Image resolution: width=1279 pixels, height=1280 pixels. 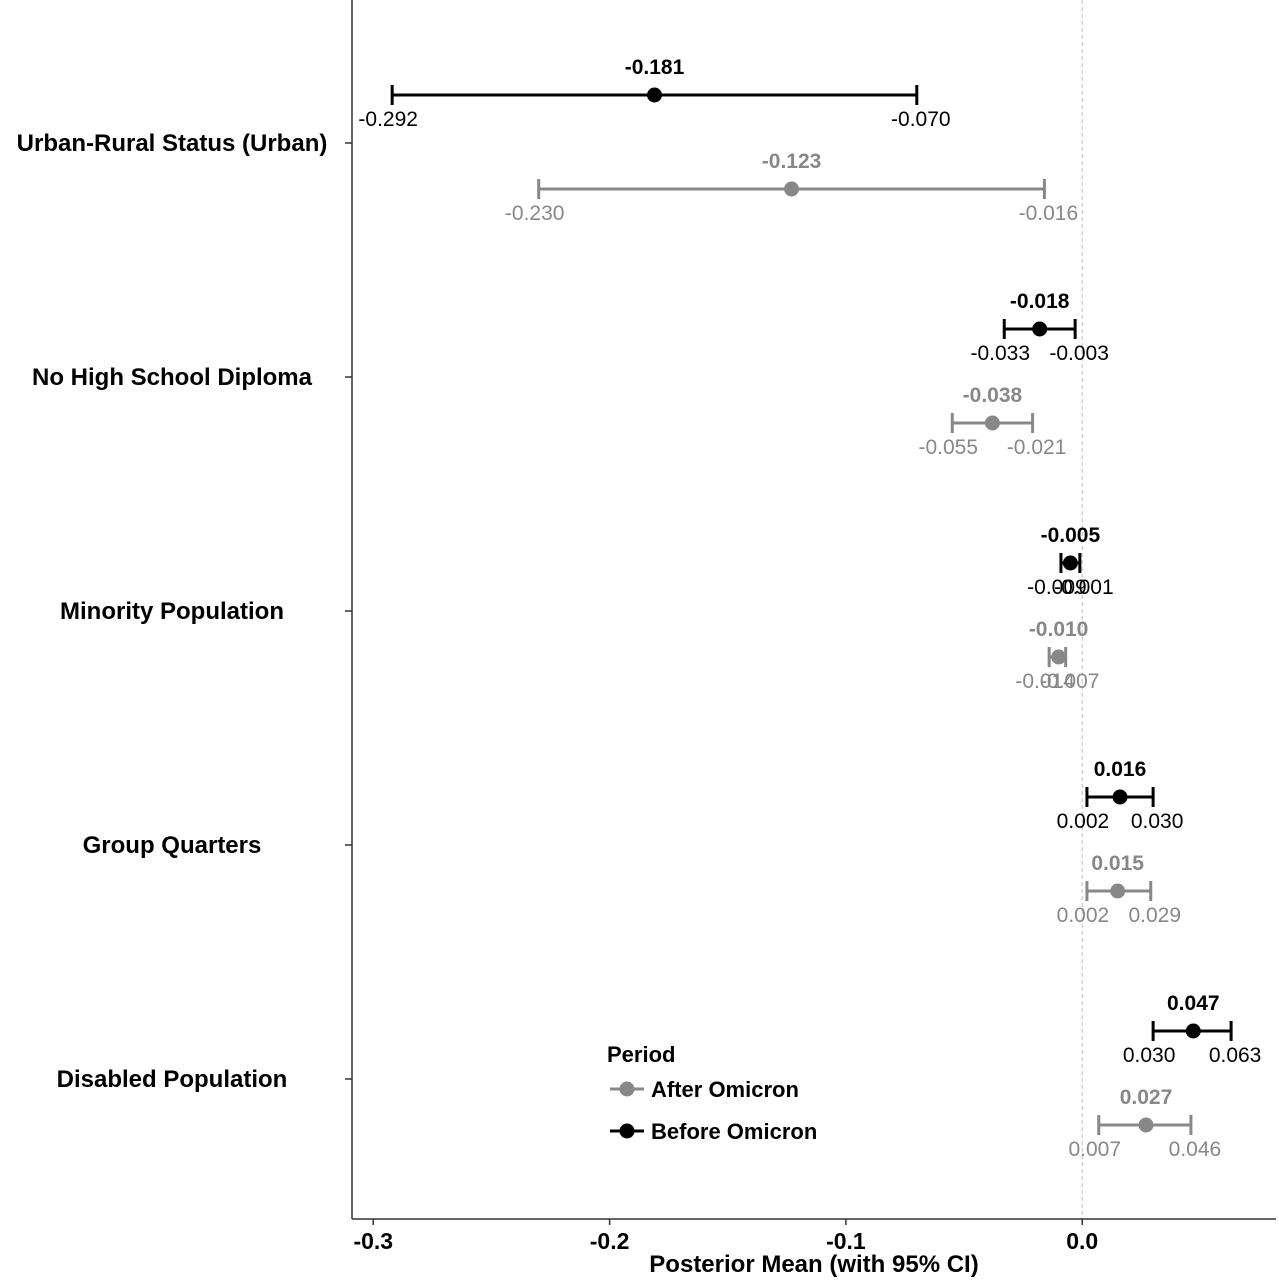 What do you see at coordinates (734, 1131) in the screenshot?
I see `legend-before-omicron-label: Before Omicron` at bounding box center [734, 1131].